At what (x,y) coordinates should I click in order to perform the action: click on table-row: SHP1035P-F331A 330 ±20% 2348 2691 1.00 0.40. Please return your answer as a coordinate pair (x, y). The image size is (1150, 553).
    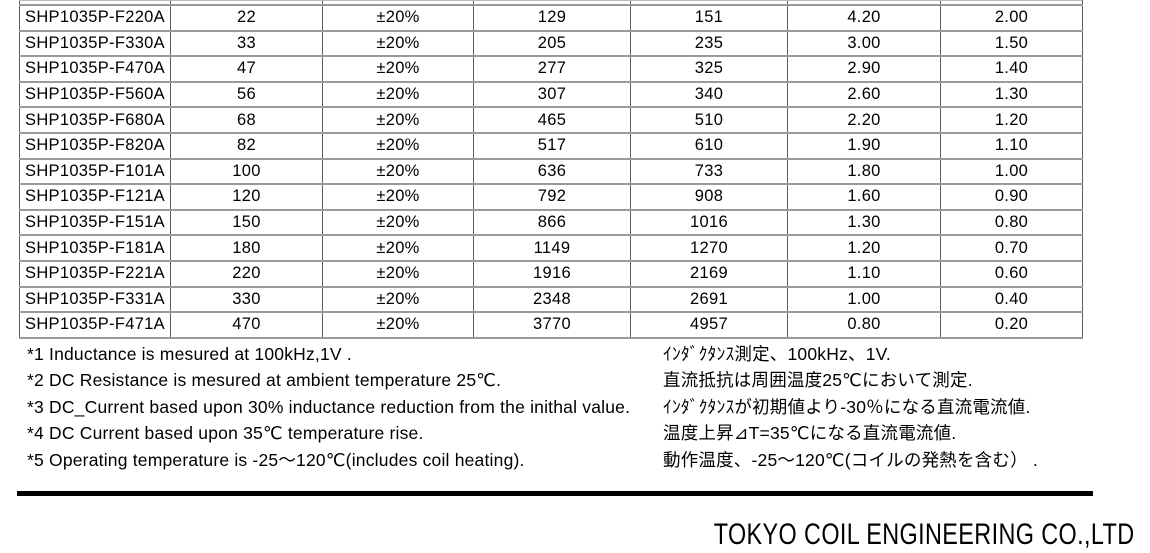
    Looking at the image, I should click on (551, 299).